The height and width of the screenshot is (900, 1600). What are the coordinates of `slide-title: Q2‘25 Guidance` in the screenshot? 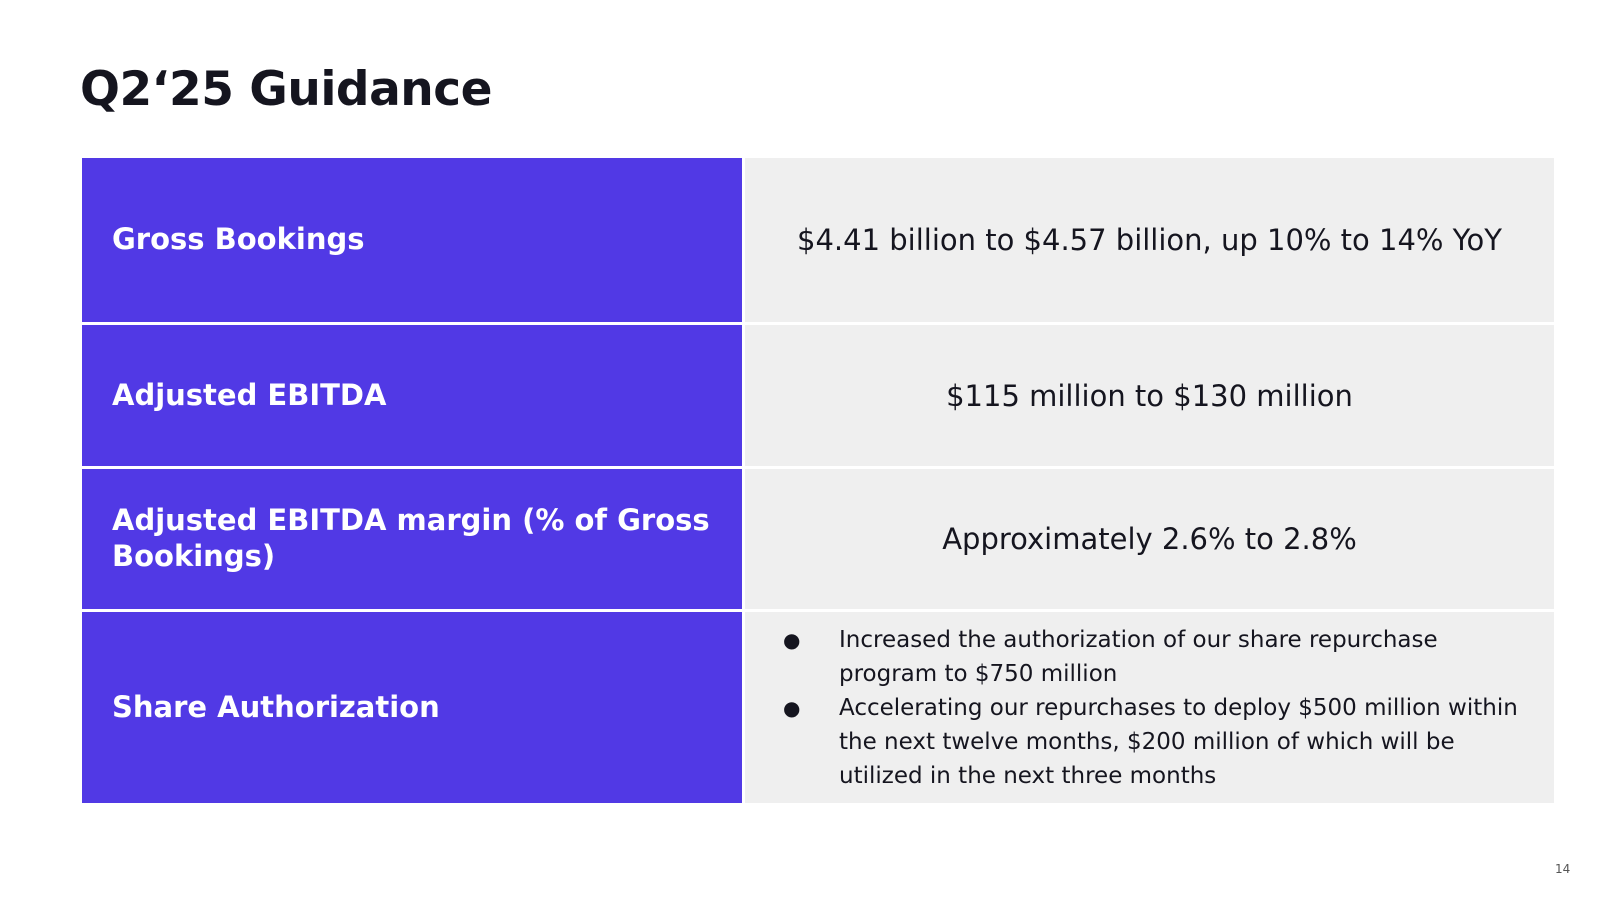 It's located at (286, 89).